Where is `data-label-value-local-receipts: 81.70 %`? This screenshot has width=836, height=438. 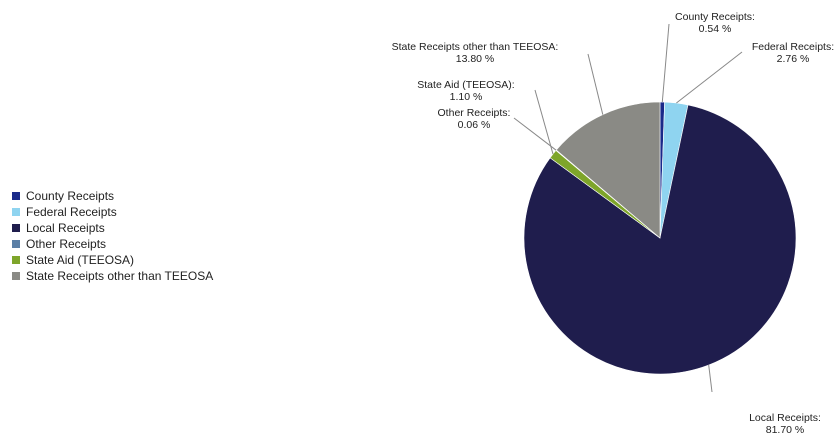 data-label-value-local-receipts: 81.70 % is located at coordinates (785, 430).